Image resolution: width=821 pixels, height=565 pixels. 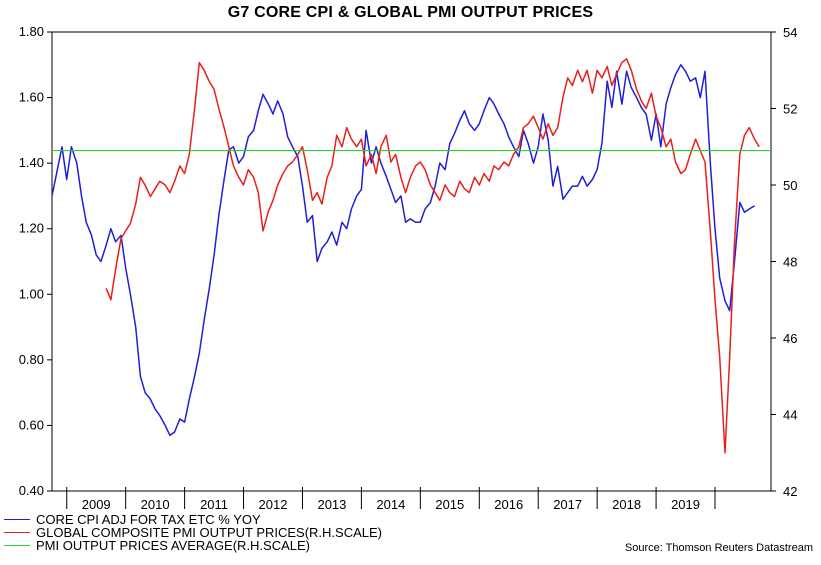 What do you see at coordinates (790, 491) in the screenshot?
I see `right-tick-label: 42` at bounding box center [790, 491].